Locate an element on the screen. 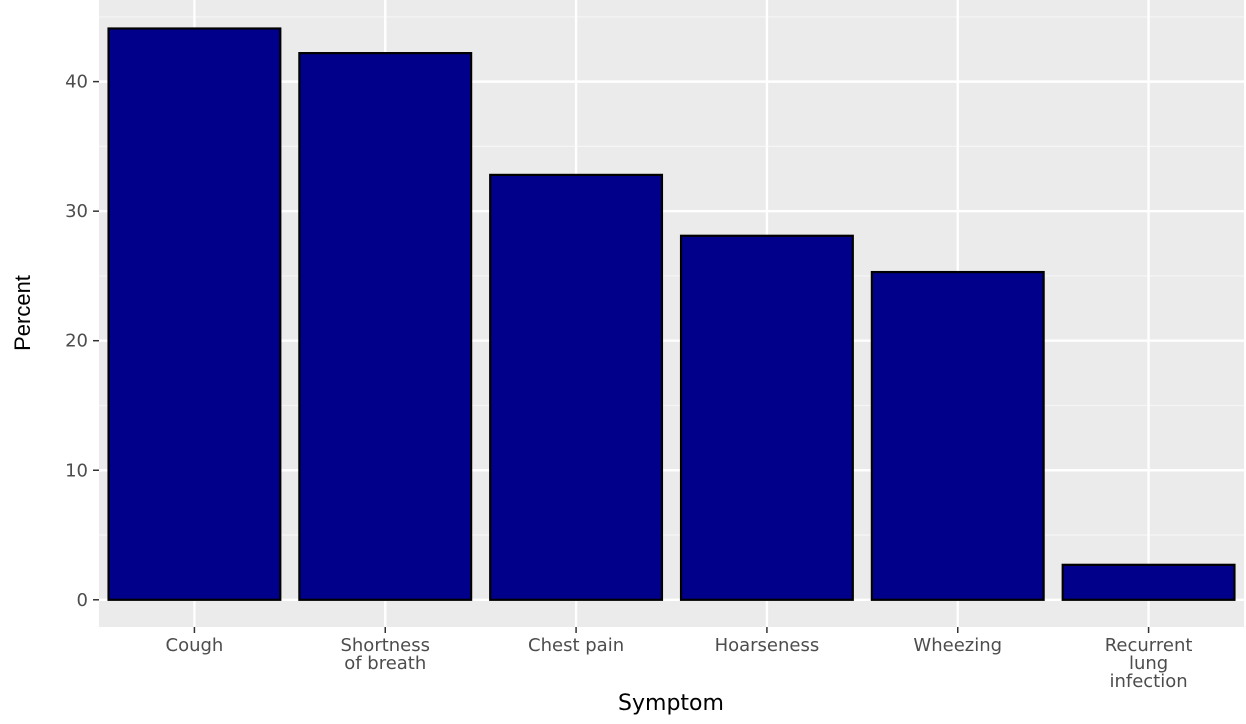 The width and height of the screenshot is (1246, 724). y-tick-label: 40 is located at coordinates (76, 82).